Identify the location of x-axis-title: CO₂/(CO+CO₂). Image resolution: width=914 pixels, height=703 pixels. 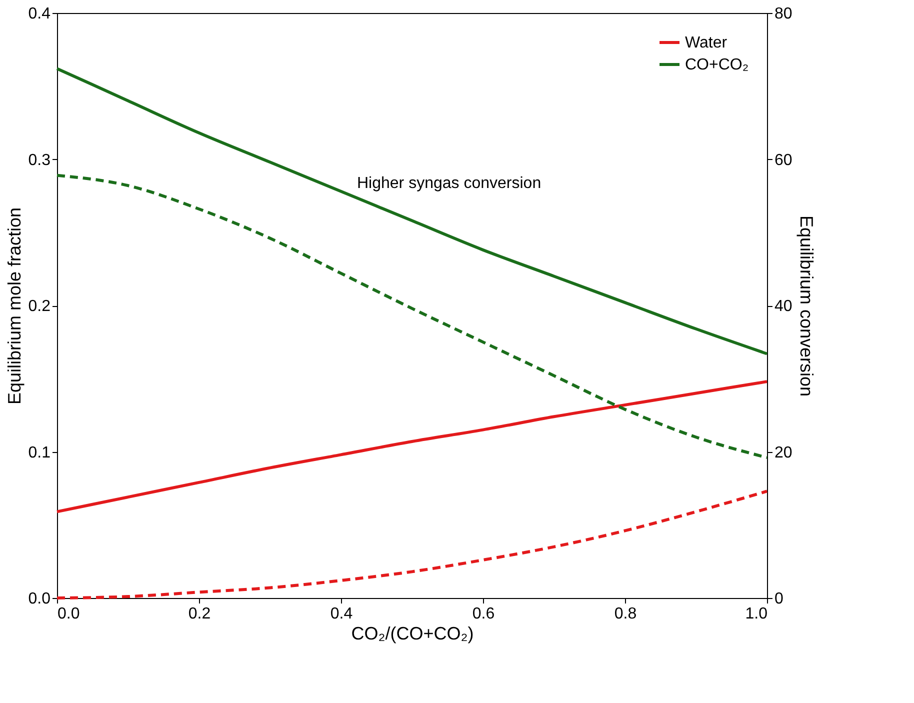
(412, 634).